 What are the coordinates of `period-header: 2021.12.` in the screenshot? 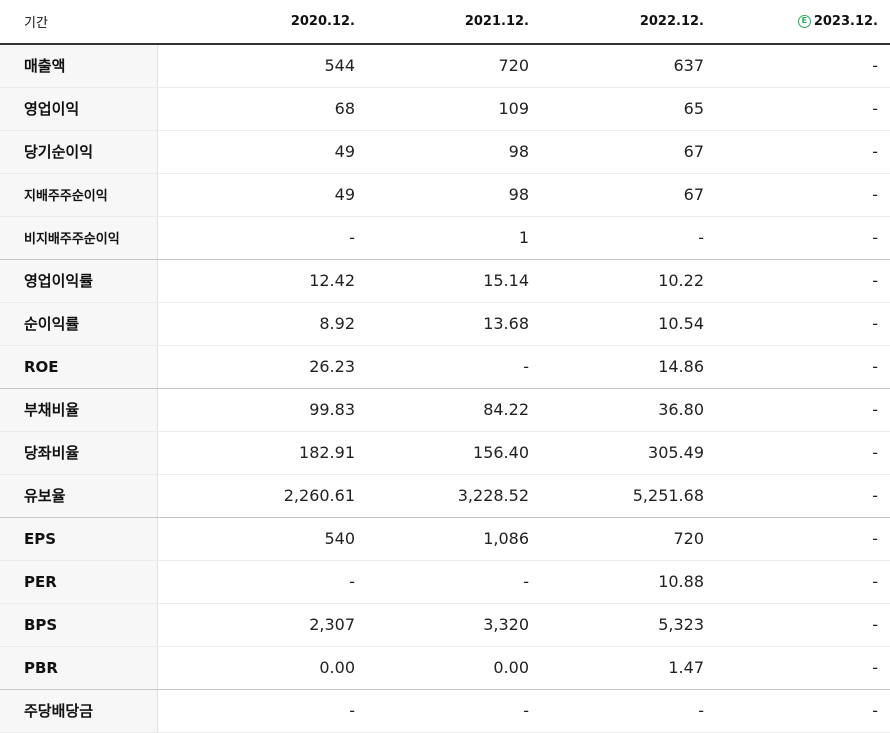 It's located at (454, 22).